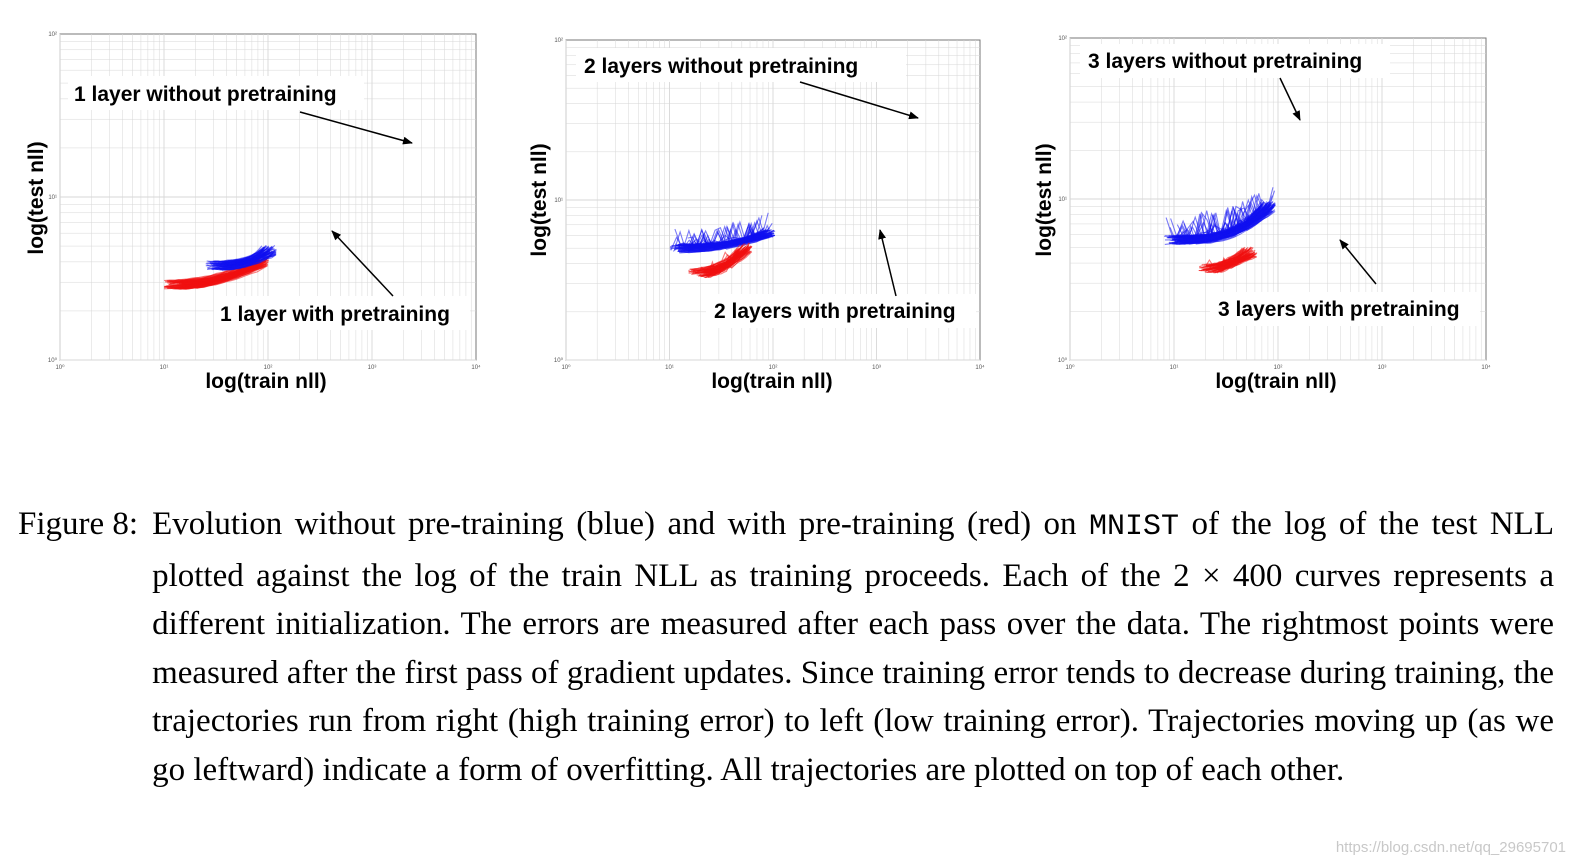 This screenshot has width=1574, height=862. I want to click on panel-2-ylabel: log(test nll), so click(539, 199).